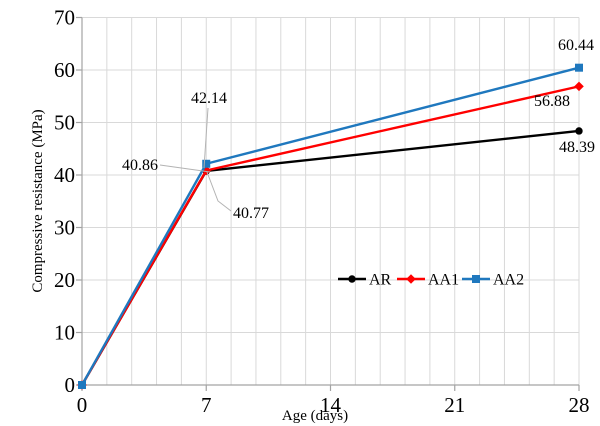 The height and width of the screenshot is (426, 600). What do you see at coordinates (140, 165) in the screenshot?
I see `label-aa1-day7: 40.86` at bounding box center [140, 165].